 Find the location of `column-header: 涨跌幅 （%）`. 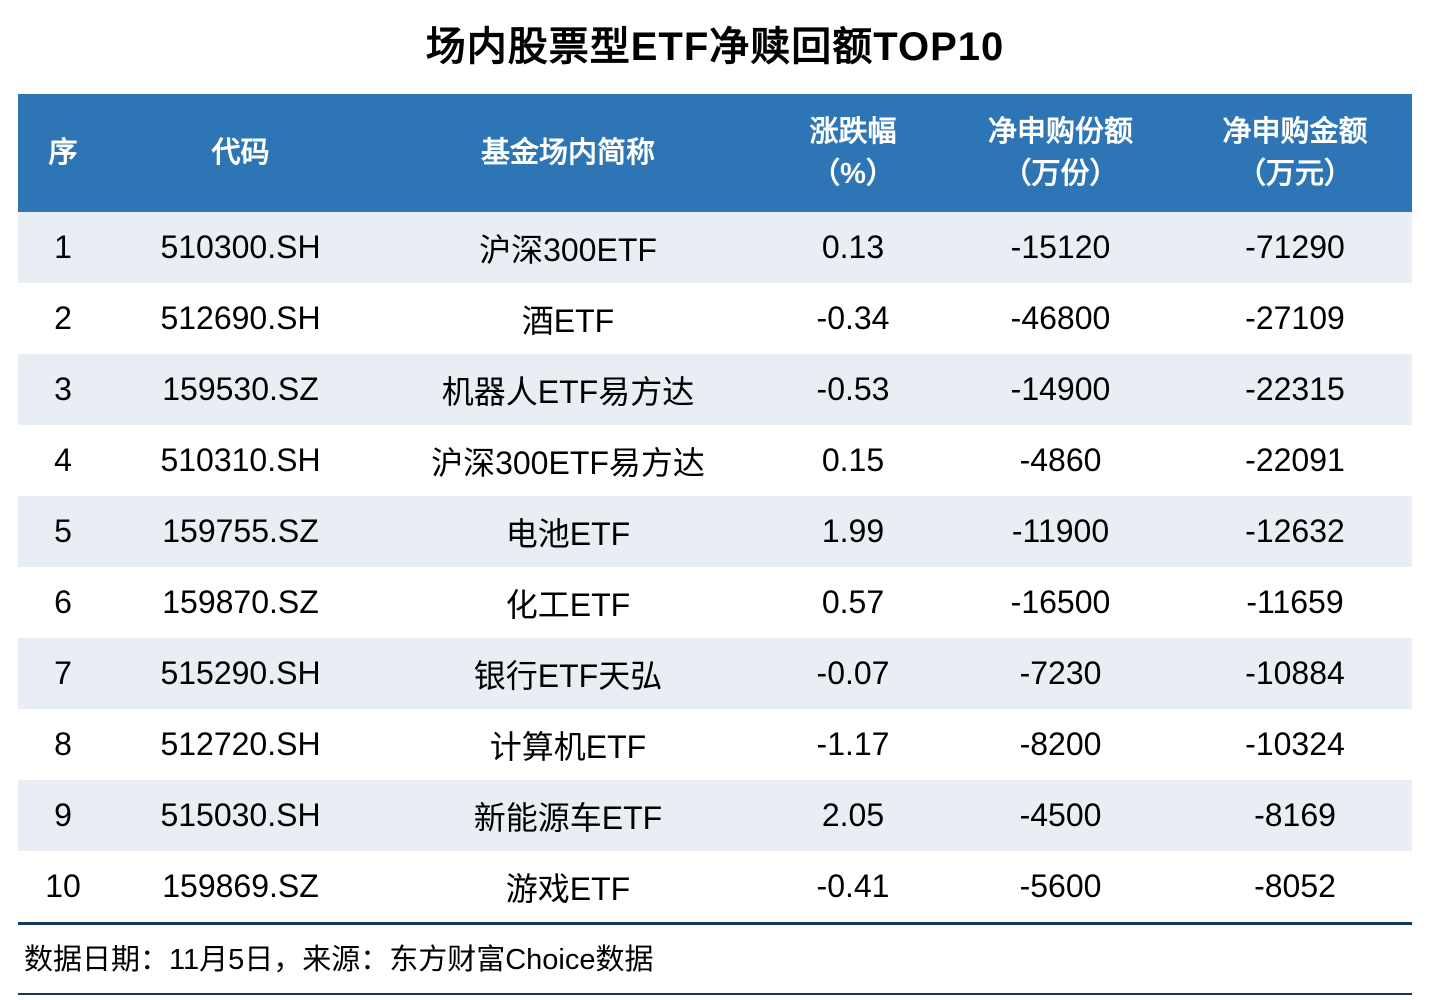

column-header: 涨跌幅 （%） is located at coordinates (853, 153).